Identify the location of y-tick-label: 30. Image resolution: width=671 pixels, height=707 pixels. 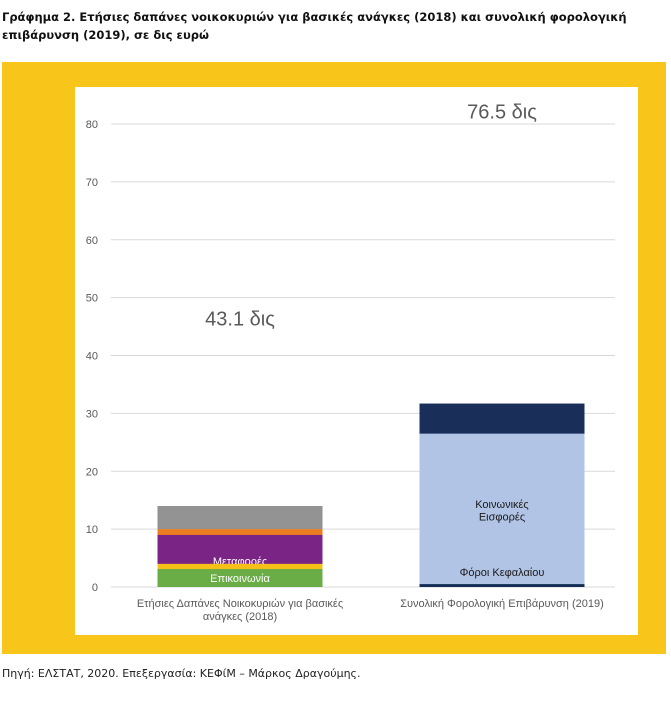
(92, 414).